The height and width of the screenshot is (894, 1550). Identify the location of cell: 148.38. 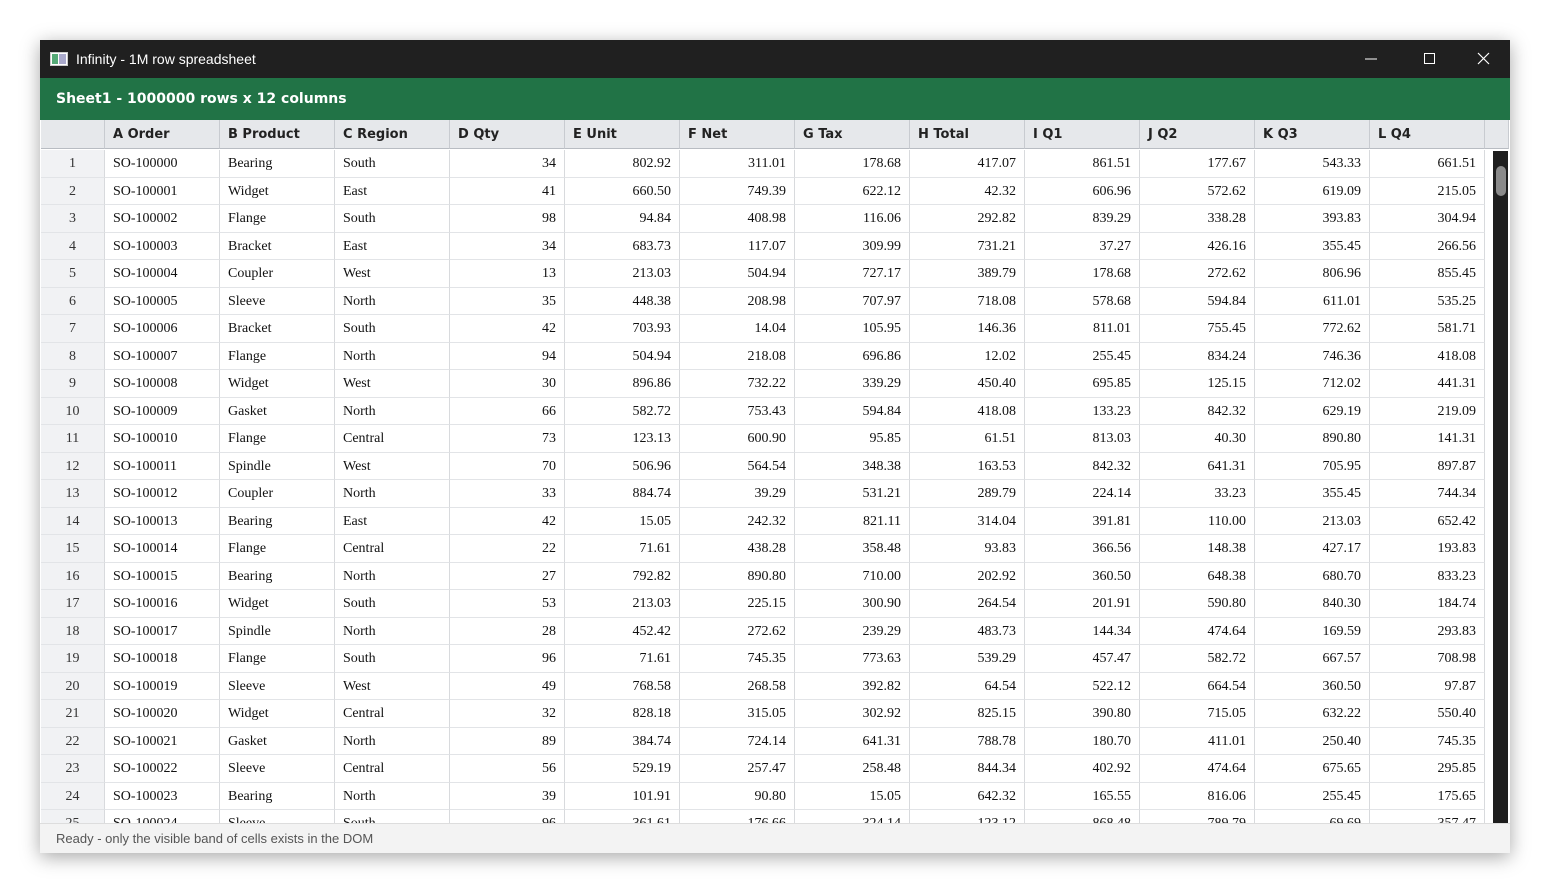
(1197, 549).